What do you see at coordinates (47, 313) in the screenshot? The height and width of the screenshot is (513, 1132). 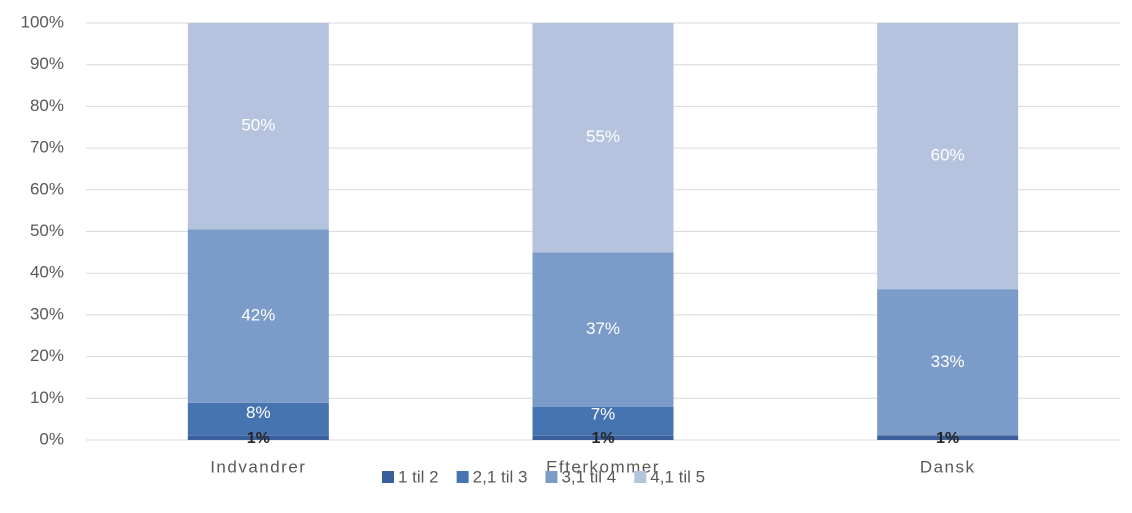 I see `y-tick-label: 30%` at bounding box center [47, 313].